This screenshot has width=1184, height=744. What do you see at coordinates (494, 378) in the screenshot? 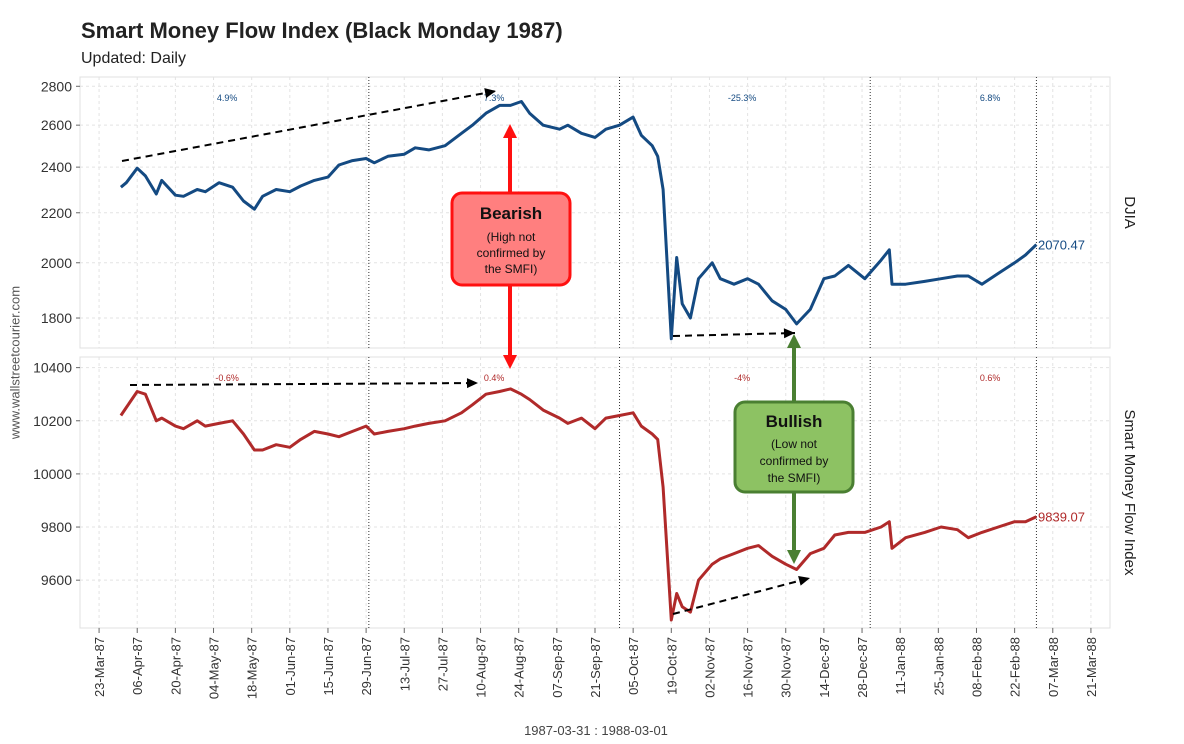
I see `period-change-label: 0.4%` at bounding box center [494, 378].